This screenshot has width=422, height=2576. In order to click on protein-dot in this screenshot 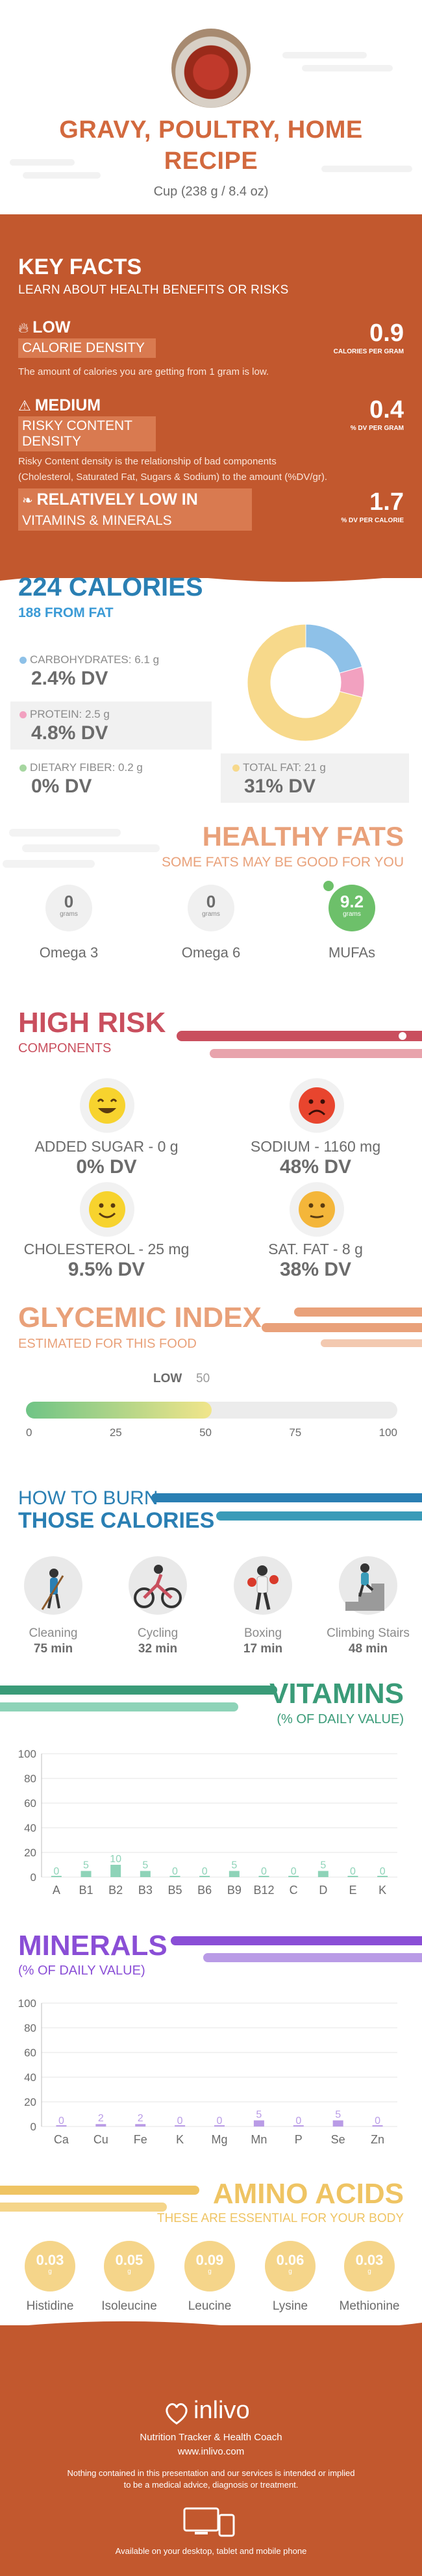, I will do `click(23, 715)`.